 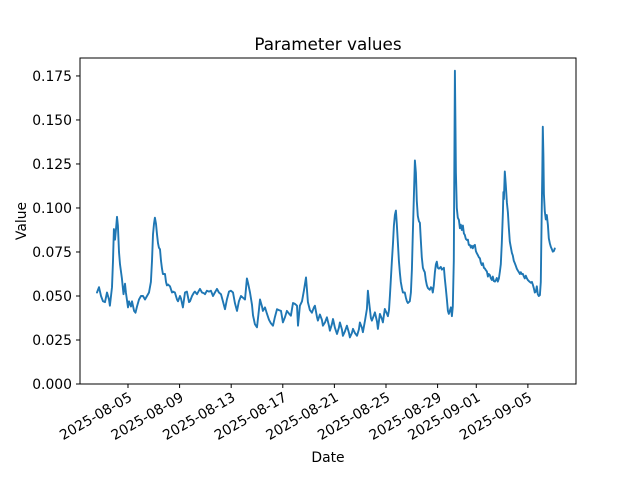 What do you see at coordinates (52, 385) in the screenshot?
I see `y-tick-label: 0.000` at bounding box center [52, 385].